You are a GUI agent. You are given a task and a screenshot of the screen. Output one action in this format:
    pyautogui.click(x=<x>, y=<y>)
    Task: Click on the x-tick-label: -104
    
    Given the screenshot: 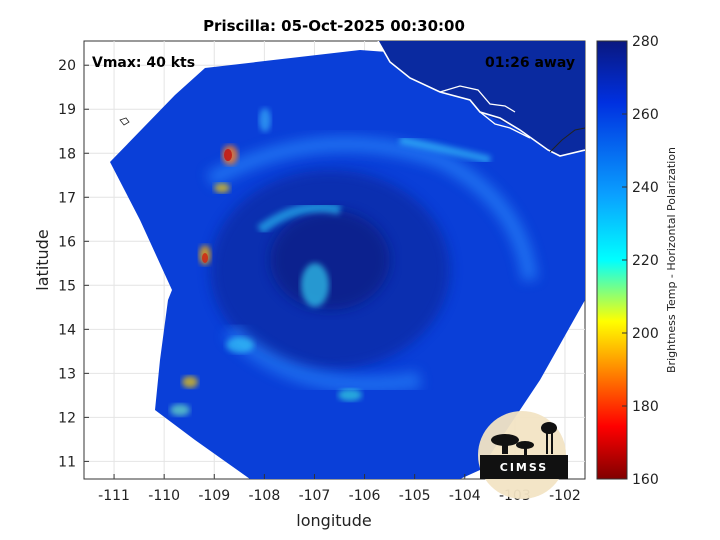 What is the action you would take?
    pyautogui.click(x=465, y=496)
    